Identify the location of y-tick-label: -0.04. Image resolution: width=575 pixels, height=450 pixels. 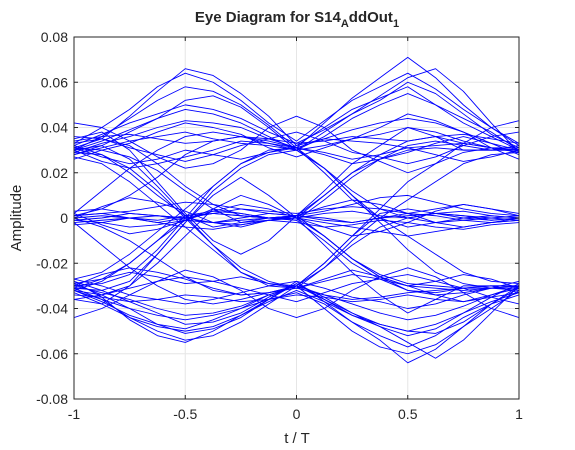
(52, 309).